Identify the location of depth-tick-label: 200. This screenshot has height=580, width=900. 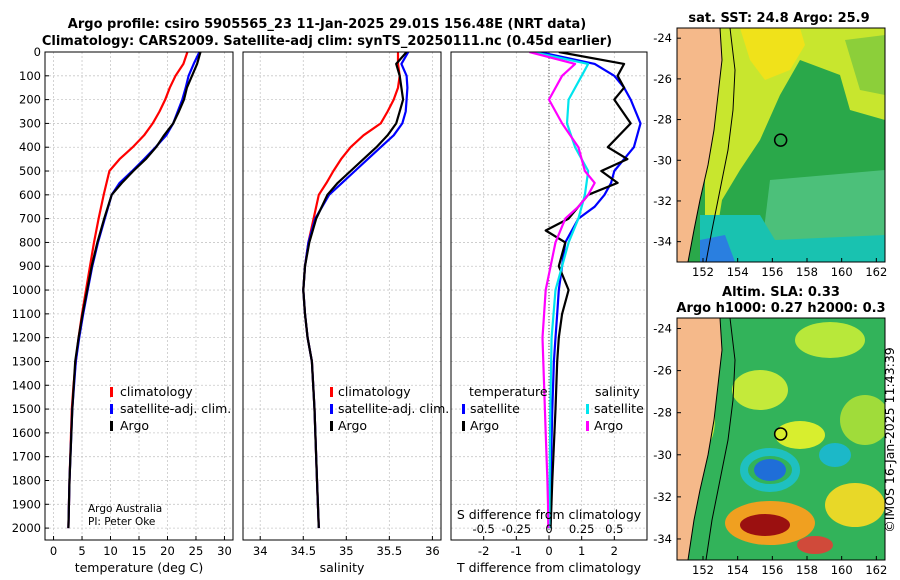
(30, 100).